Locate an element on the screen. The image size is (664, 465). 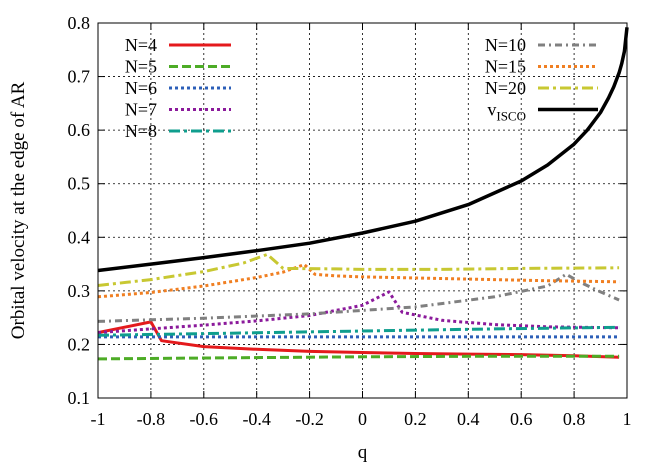
legend-label: N=6 is located at coordinates (141, 88).